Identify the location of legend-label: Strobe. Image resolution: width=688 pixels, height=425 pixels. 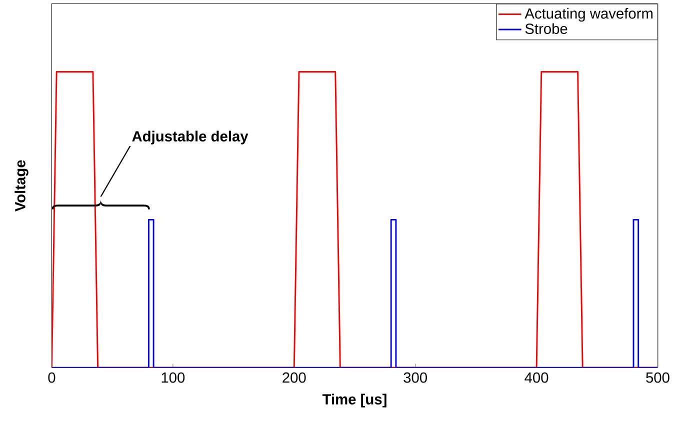
(546, 28).